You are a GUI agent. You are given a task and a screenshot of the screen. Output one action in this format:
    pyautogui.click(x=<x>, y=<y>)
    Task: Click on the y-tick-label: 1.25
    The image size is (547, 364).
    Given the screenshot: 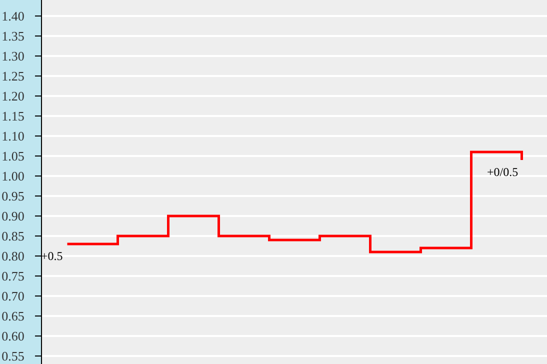 What is the action you would take?
    pyautogui.click(x=13, y=76)
    